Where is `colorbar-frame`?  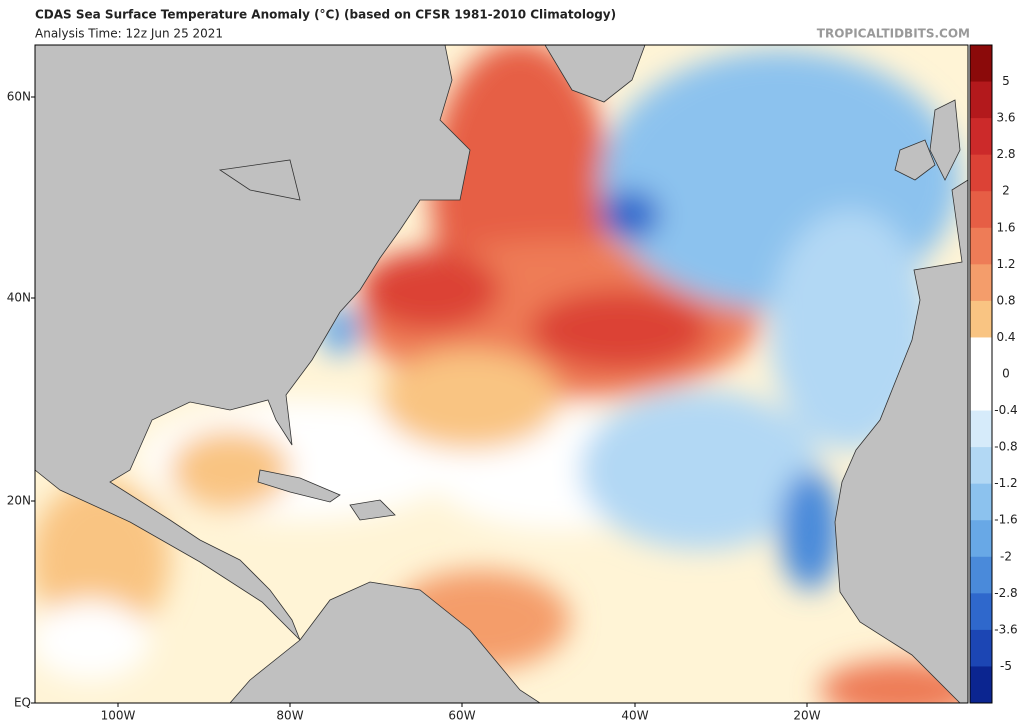
colorbar-frame is located at coordinates (981, 374).